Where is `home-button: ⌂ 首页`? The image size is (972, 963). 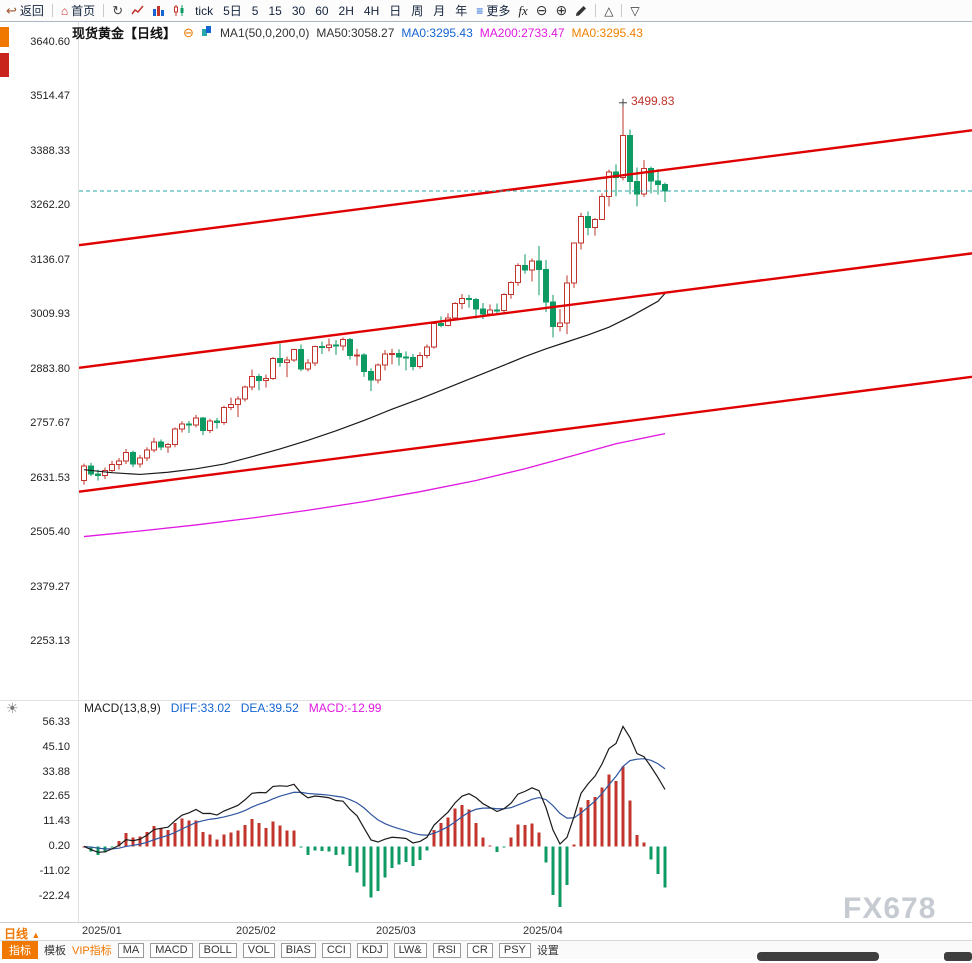 home-button: ⌂ 首页 is located at coordinates (78, 10).